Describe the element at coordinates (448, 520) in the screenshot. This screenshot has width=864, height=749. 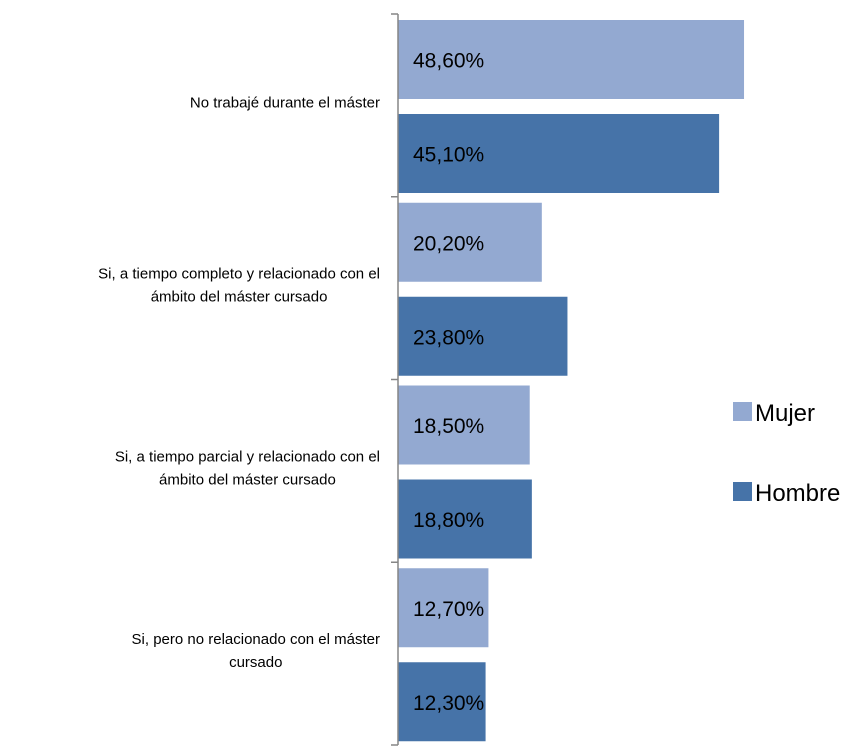
I see `data-label-hombre-3: 18,80%` at that location.